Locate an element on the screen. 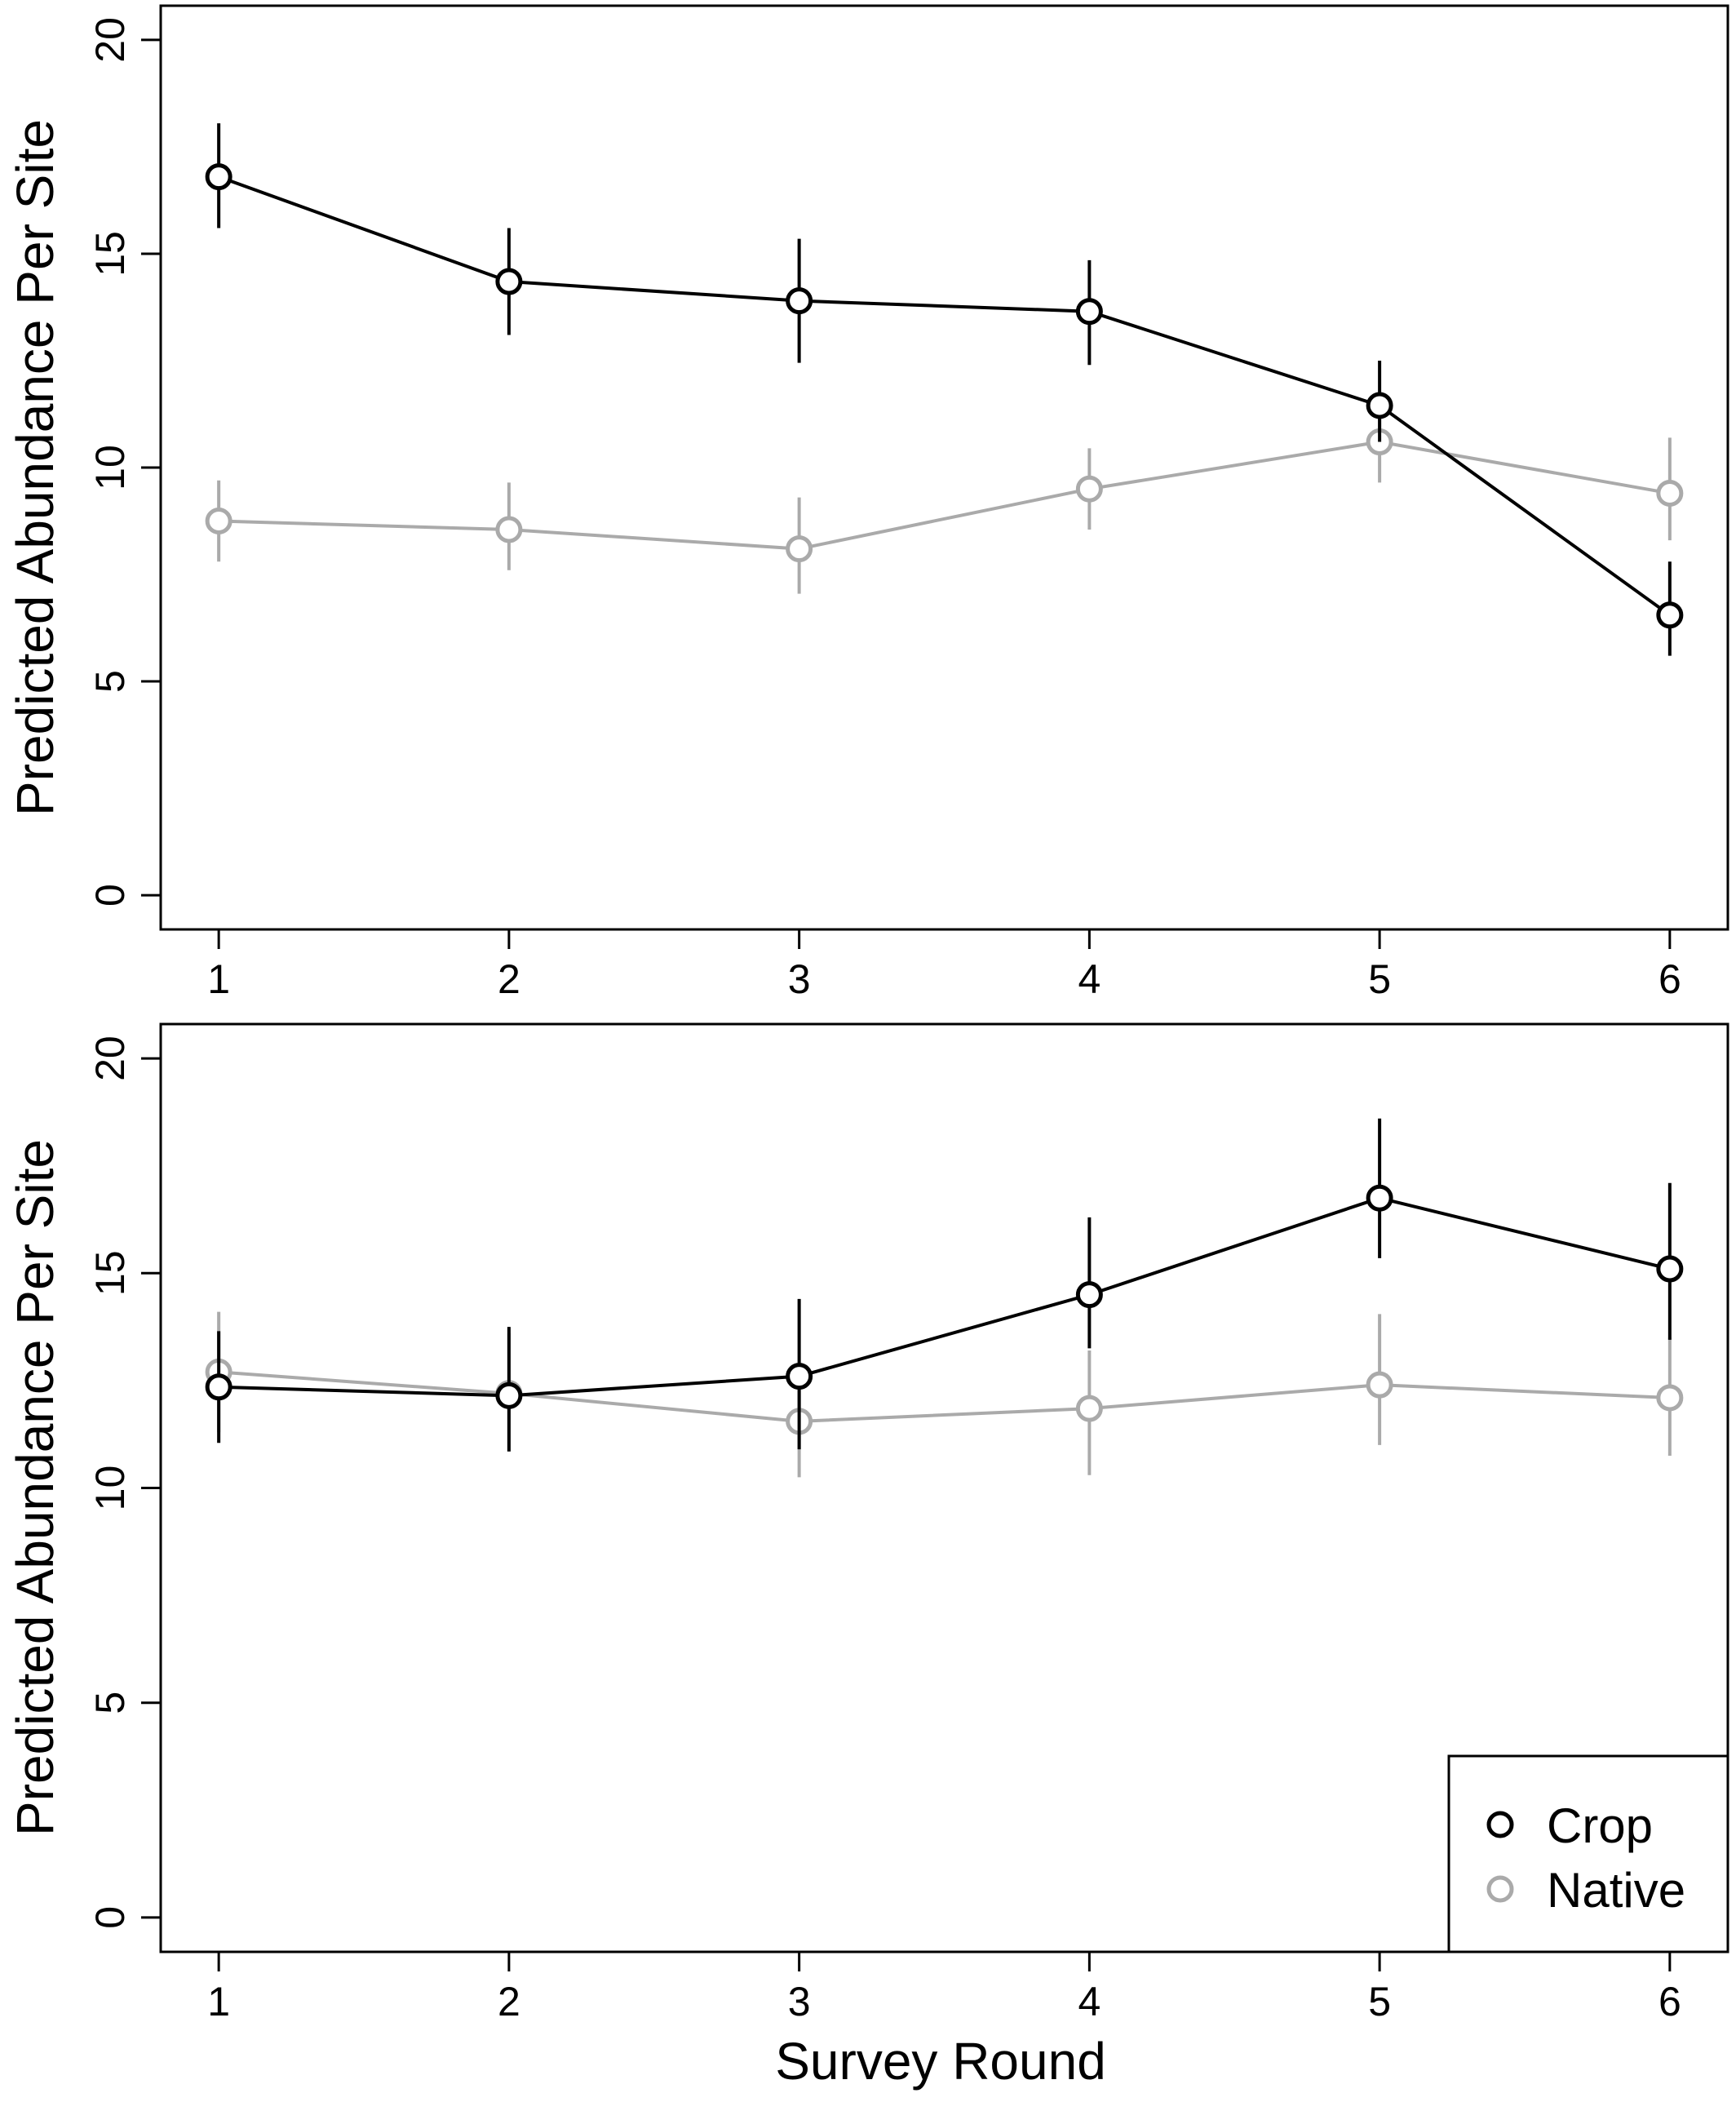 The image size is (1736, 2102). crop-line is located at coordinates (945, 1297).